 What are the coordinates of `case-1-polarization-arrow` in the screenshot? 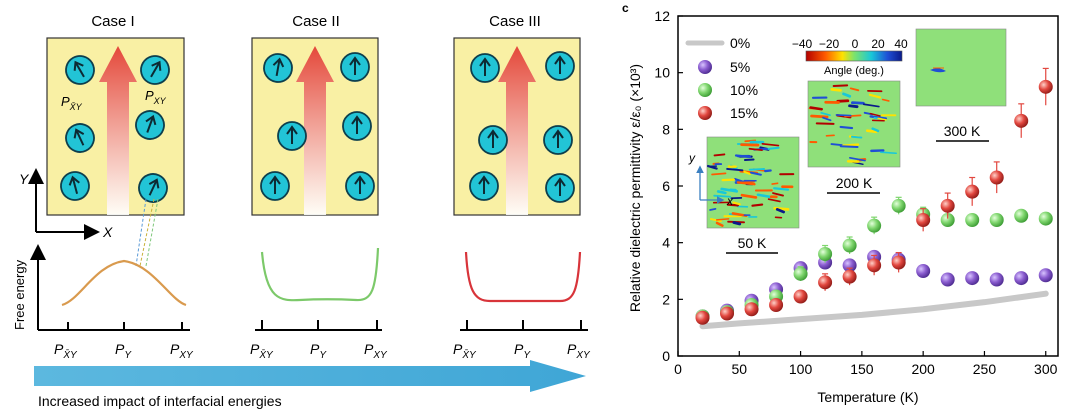 It's located at (118, 130).